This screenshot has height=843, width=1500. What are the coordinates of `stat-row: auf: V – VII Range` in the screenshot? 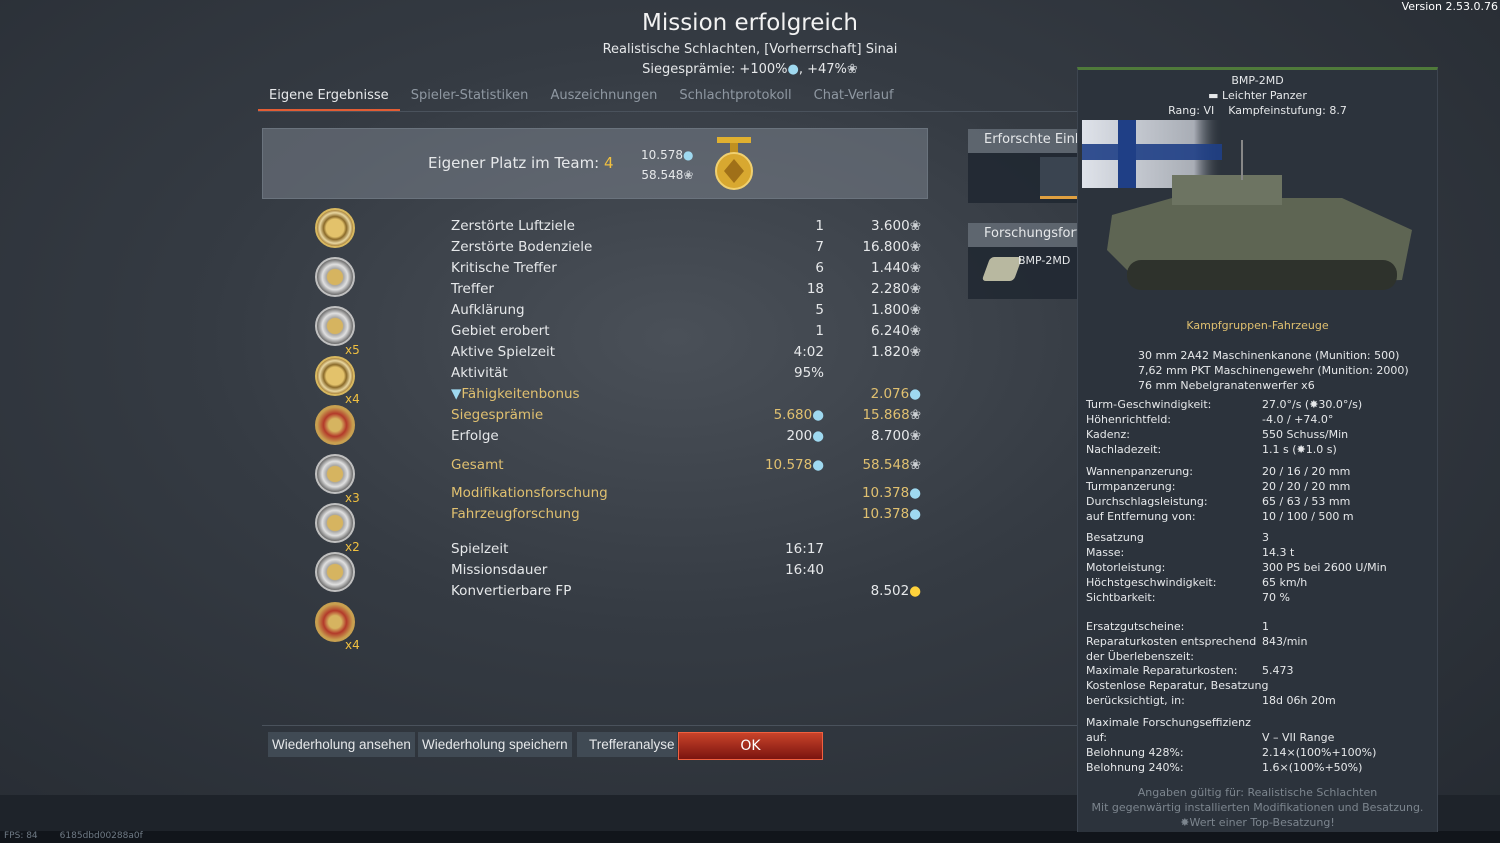 It's located at (1258, 738).